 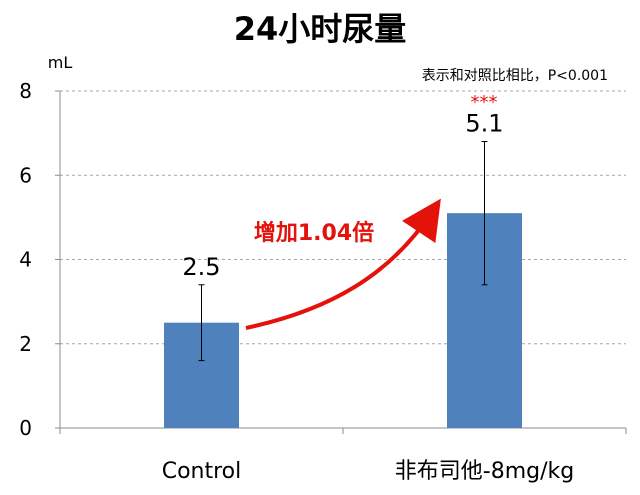 I want to click on y-tick-label: 4, so click(x=25, y=260).